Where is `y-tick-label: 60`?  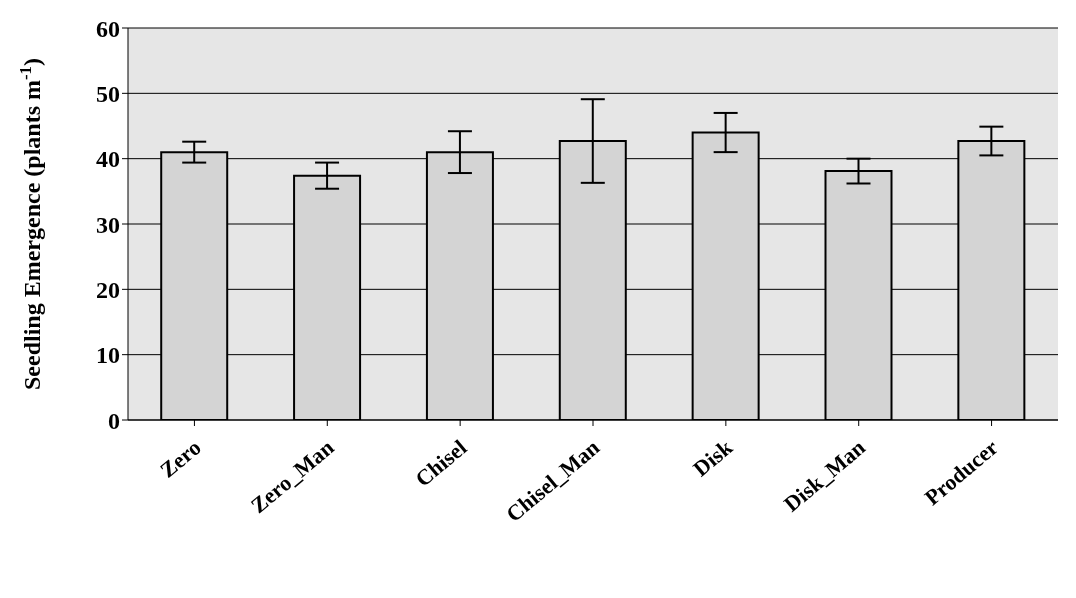 y-tick-label: 60 is located at coordinates (108, 28).